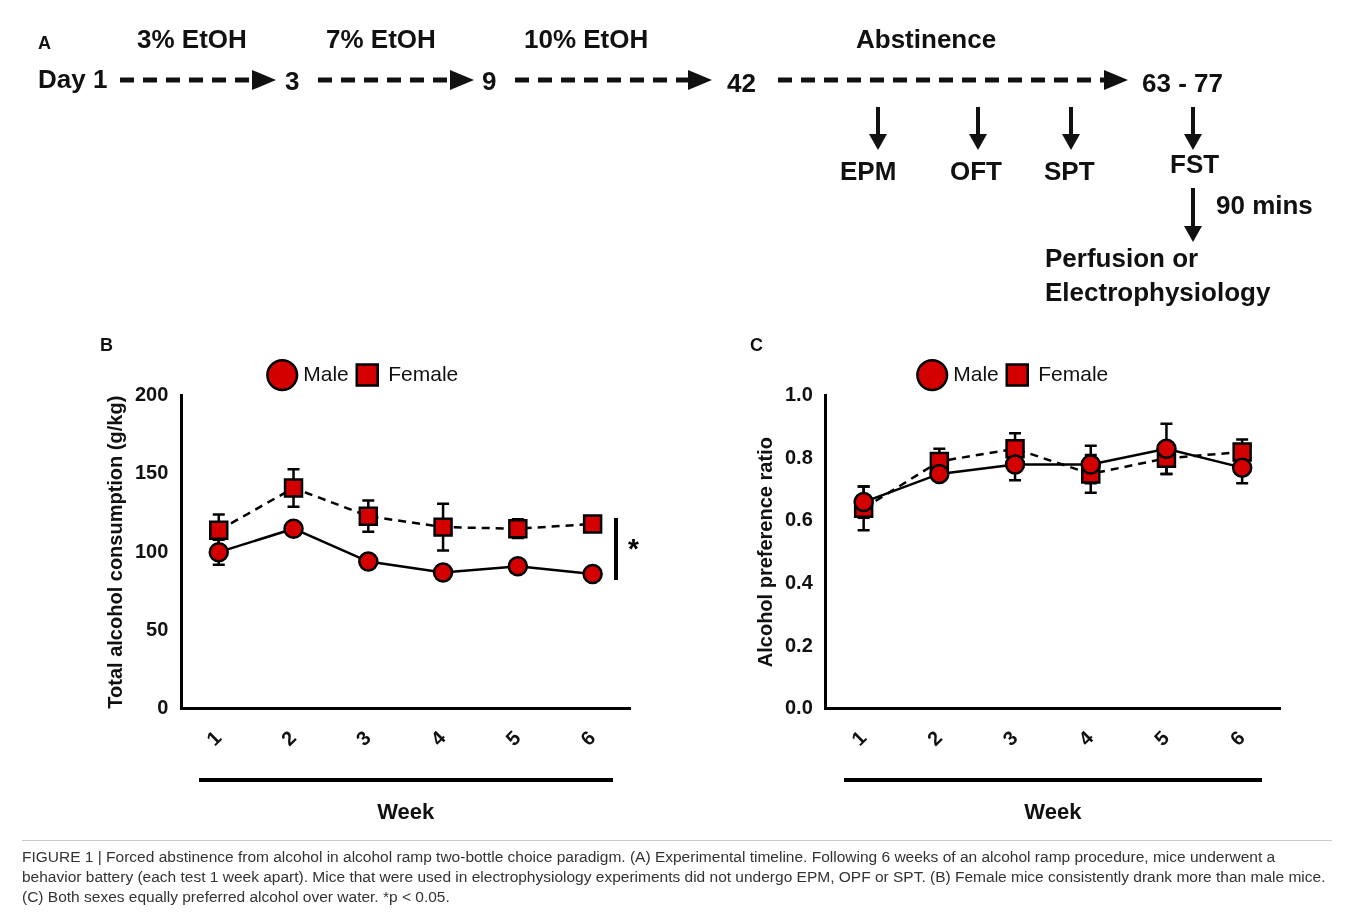 This screenshot has width=1357, height=924. What do you see at coordinates (157, 628) in the screenshot?
I see `y-tick-label: 50` at bounding box center [157, 628].